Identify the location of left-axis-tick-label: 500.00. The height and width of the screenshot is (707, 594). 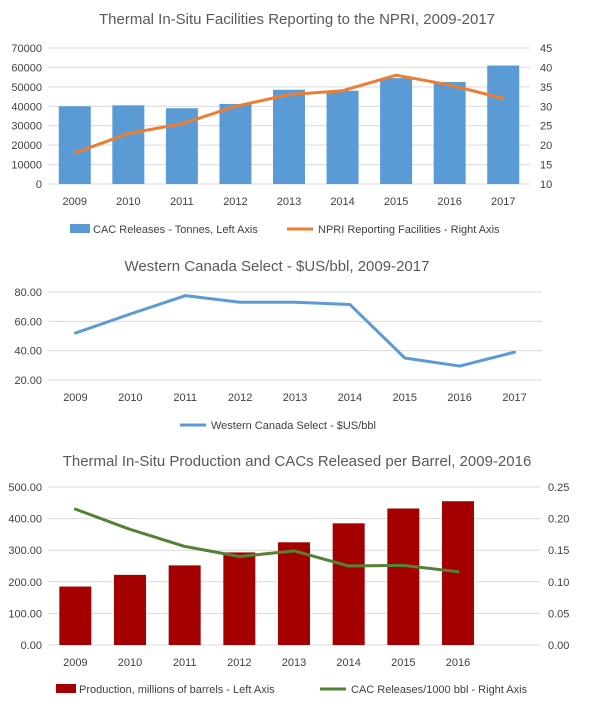
(25, 488).